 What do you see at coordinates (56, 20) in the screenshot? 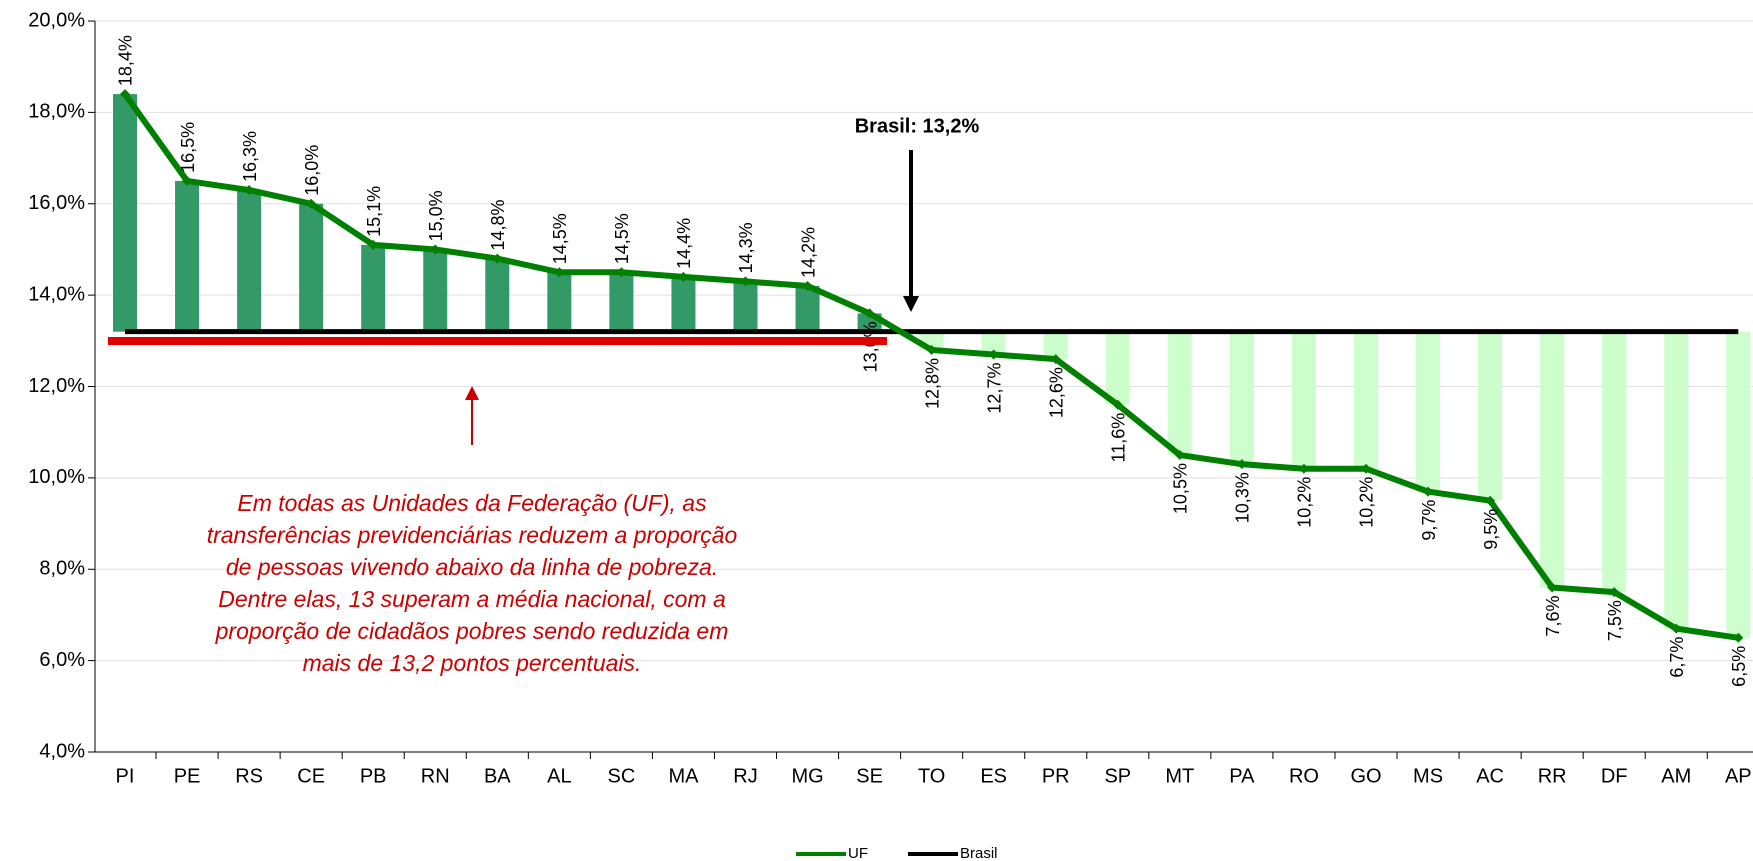
I see `y-tick-label: 20,0%` at bounding box center [56, 20].